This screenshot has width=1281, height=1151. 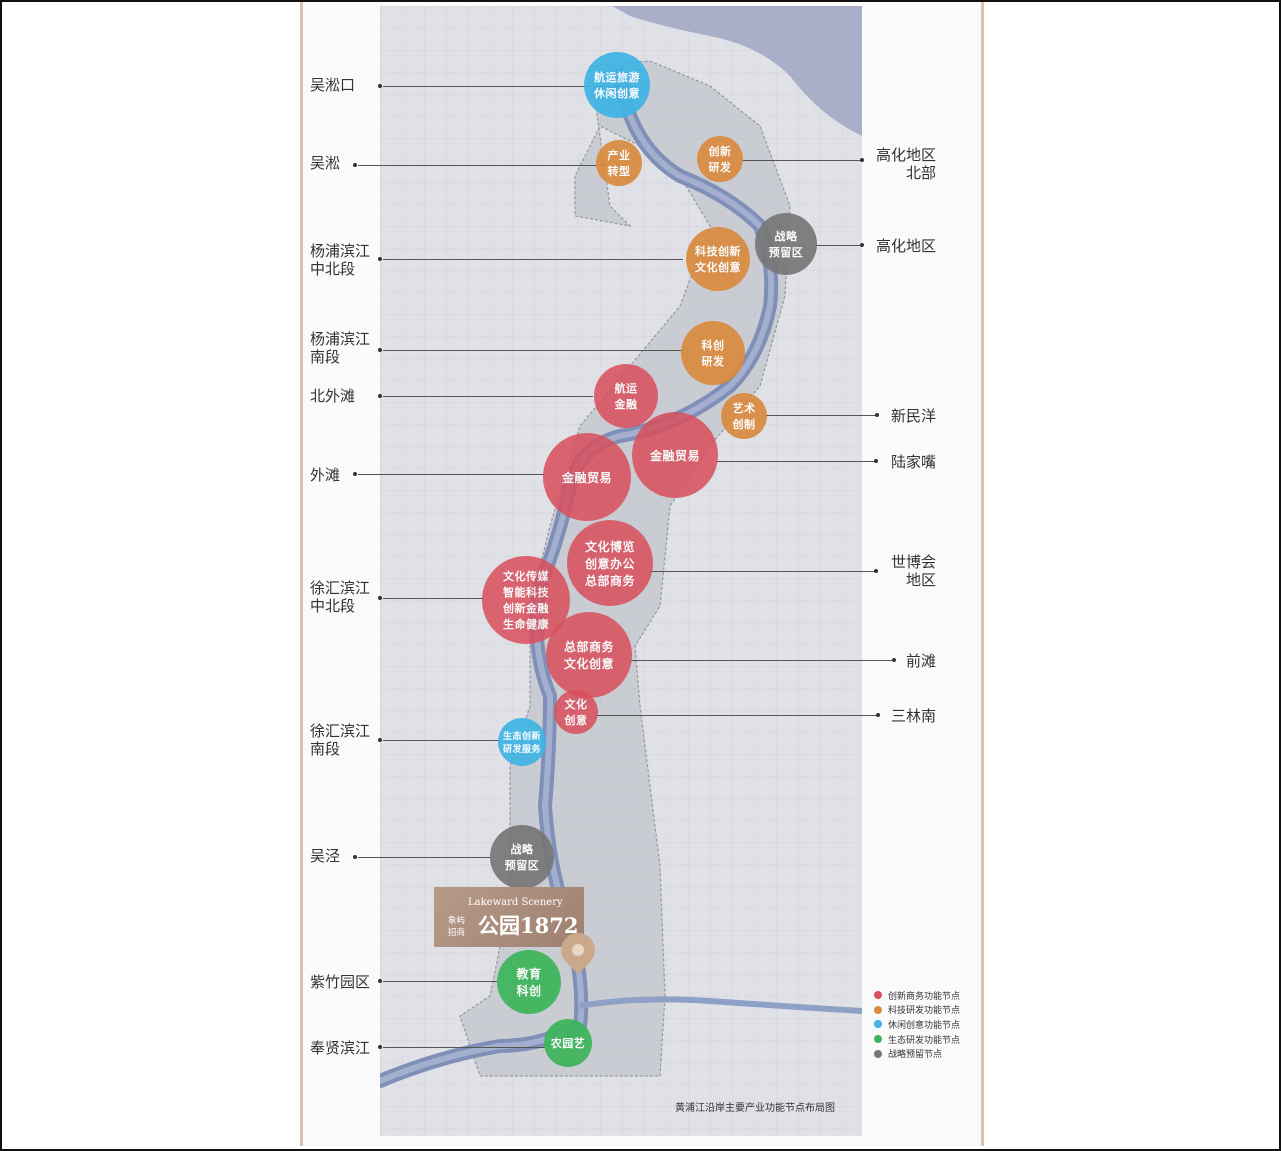 What do you see at coordinates (924, 1011) in the screenshot?
I see `legend-label: 科技研发功能节点` at bounding box center [924, 1011].